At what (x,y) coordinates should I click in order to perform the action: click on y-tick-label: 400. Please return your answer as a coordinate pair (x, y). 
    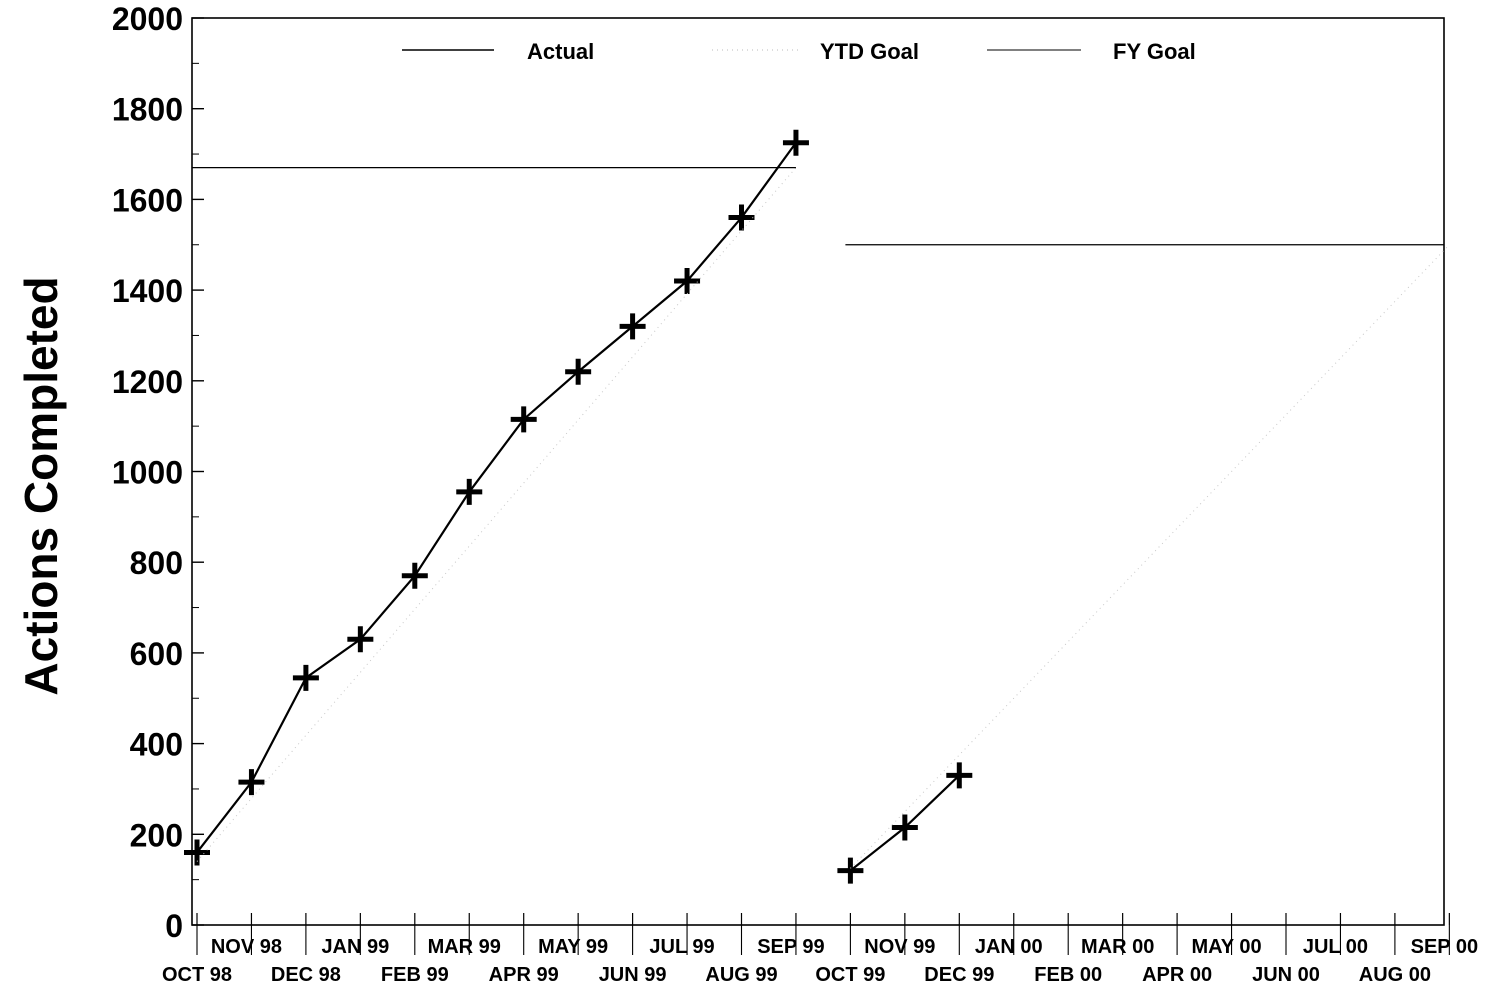
    Looking at the image, I should click on (156, 745).